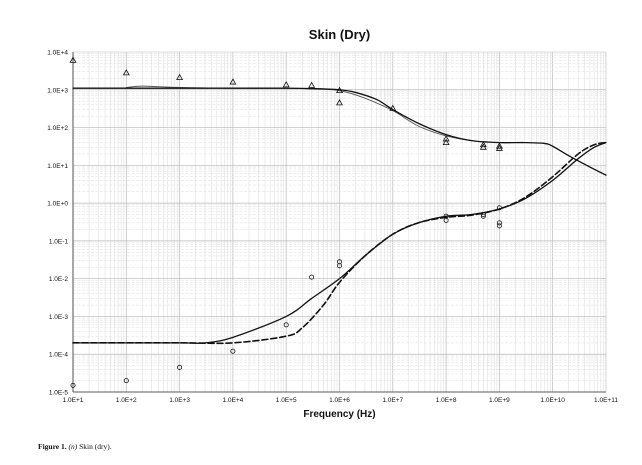  Describe the element at coordinates (59, 279) in the screenshot. I see `y-tick-label: 1.0E-2` at that location.